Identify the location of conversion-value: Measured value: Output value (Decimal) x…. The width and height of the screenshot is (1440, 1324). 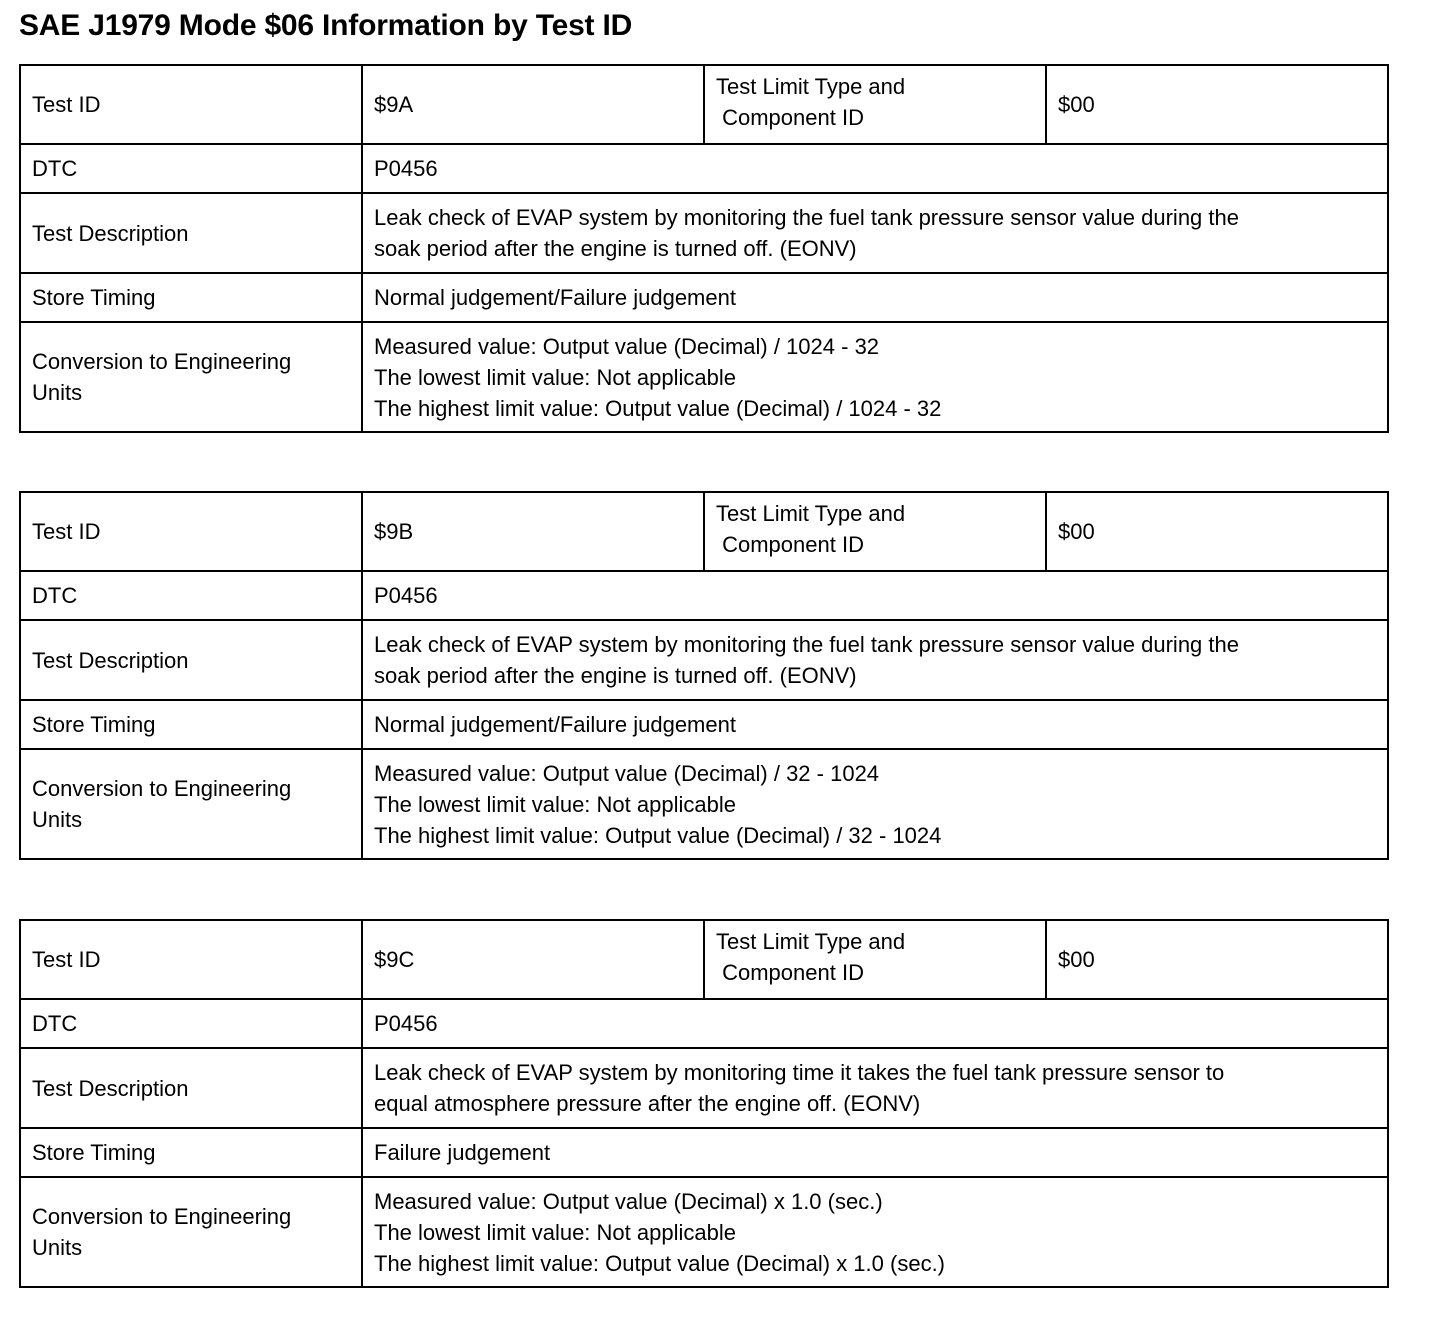
(875, 1232).